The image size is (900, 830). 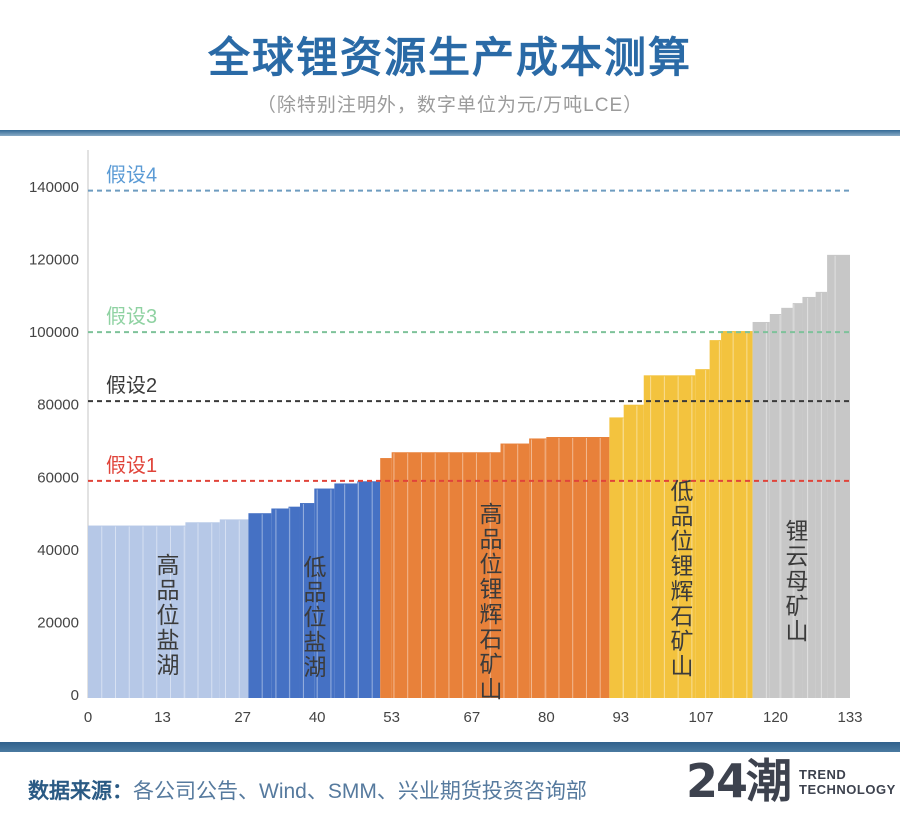 I want to click on data-source: 数据来源：各公司公告、Wind、SMM、兴业期货投资咨询部, so click(x=307, y=790).